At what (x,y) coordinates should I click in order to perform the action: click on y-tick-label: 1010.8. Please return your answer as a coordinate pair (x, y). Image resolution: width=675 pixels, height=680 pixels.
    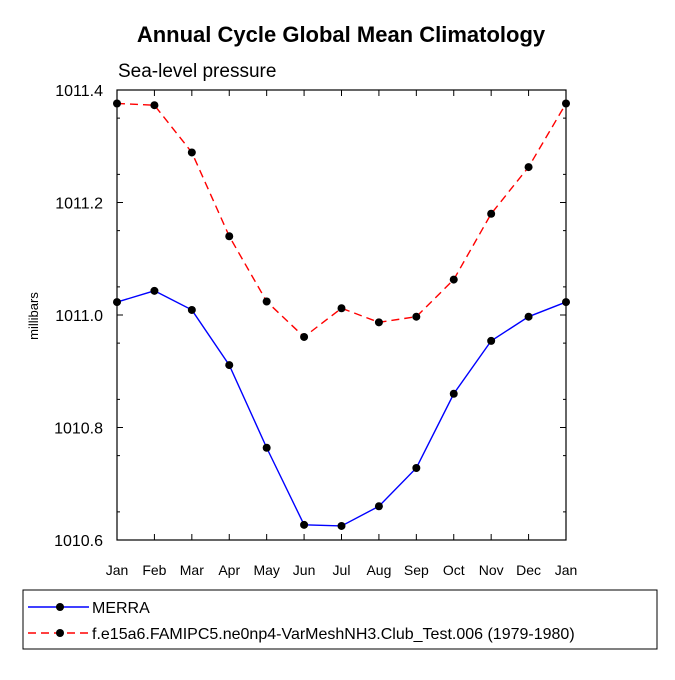
    Looking at the image, I should click on (78, 429).